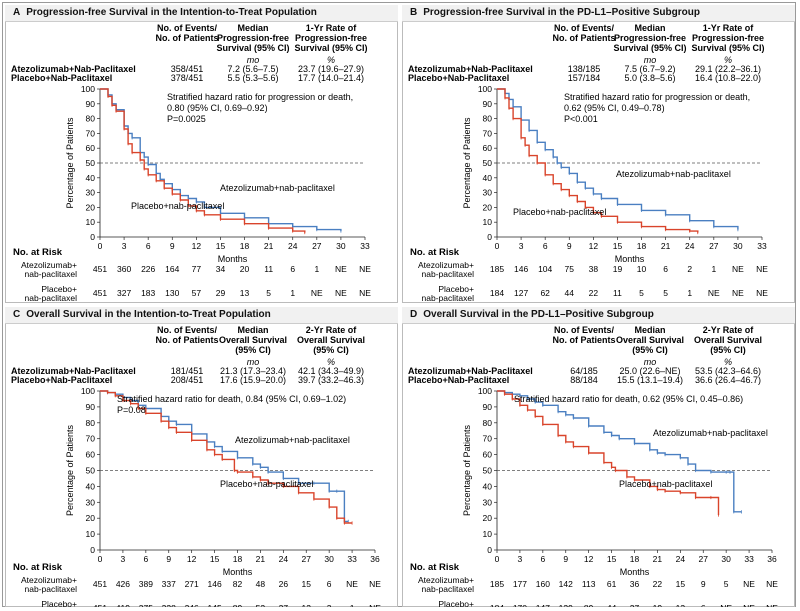  What do you see at coordinates (261, 584) in the screenshot?
I see `risk-value: 48` at bounding box center [261, 584].